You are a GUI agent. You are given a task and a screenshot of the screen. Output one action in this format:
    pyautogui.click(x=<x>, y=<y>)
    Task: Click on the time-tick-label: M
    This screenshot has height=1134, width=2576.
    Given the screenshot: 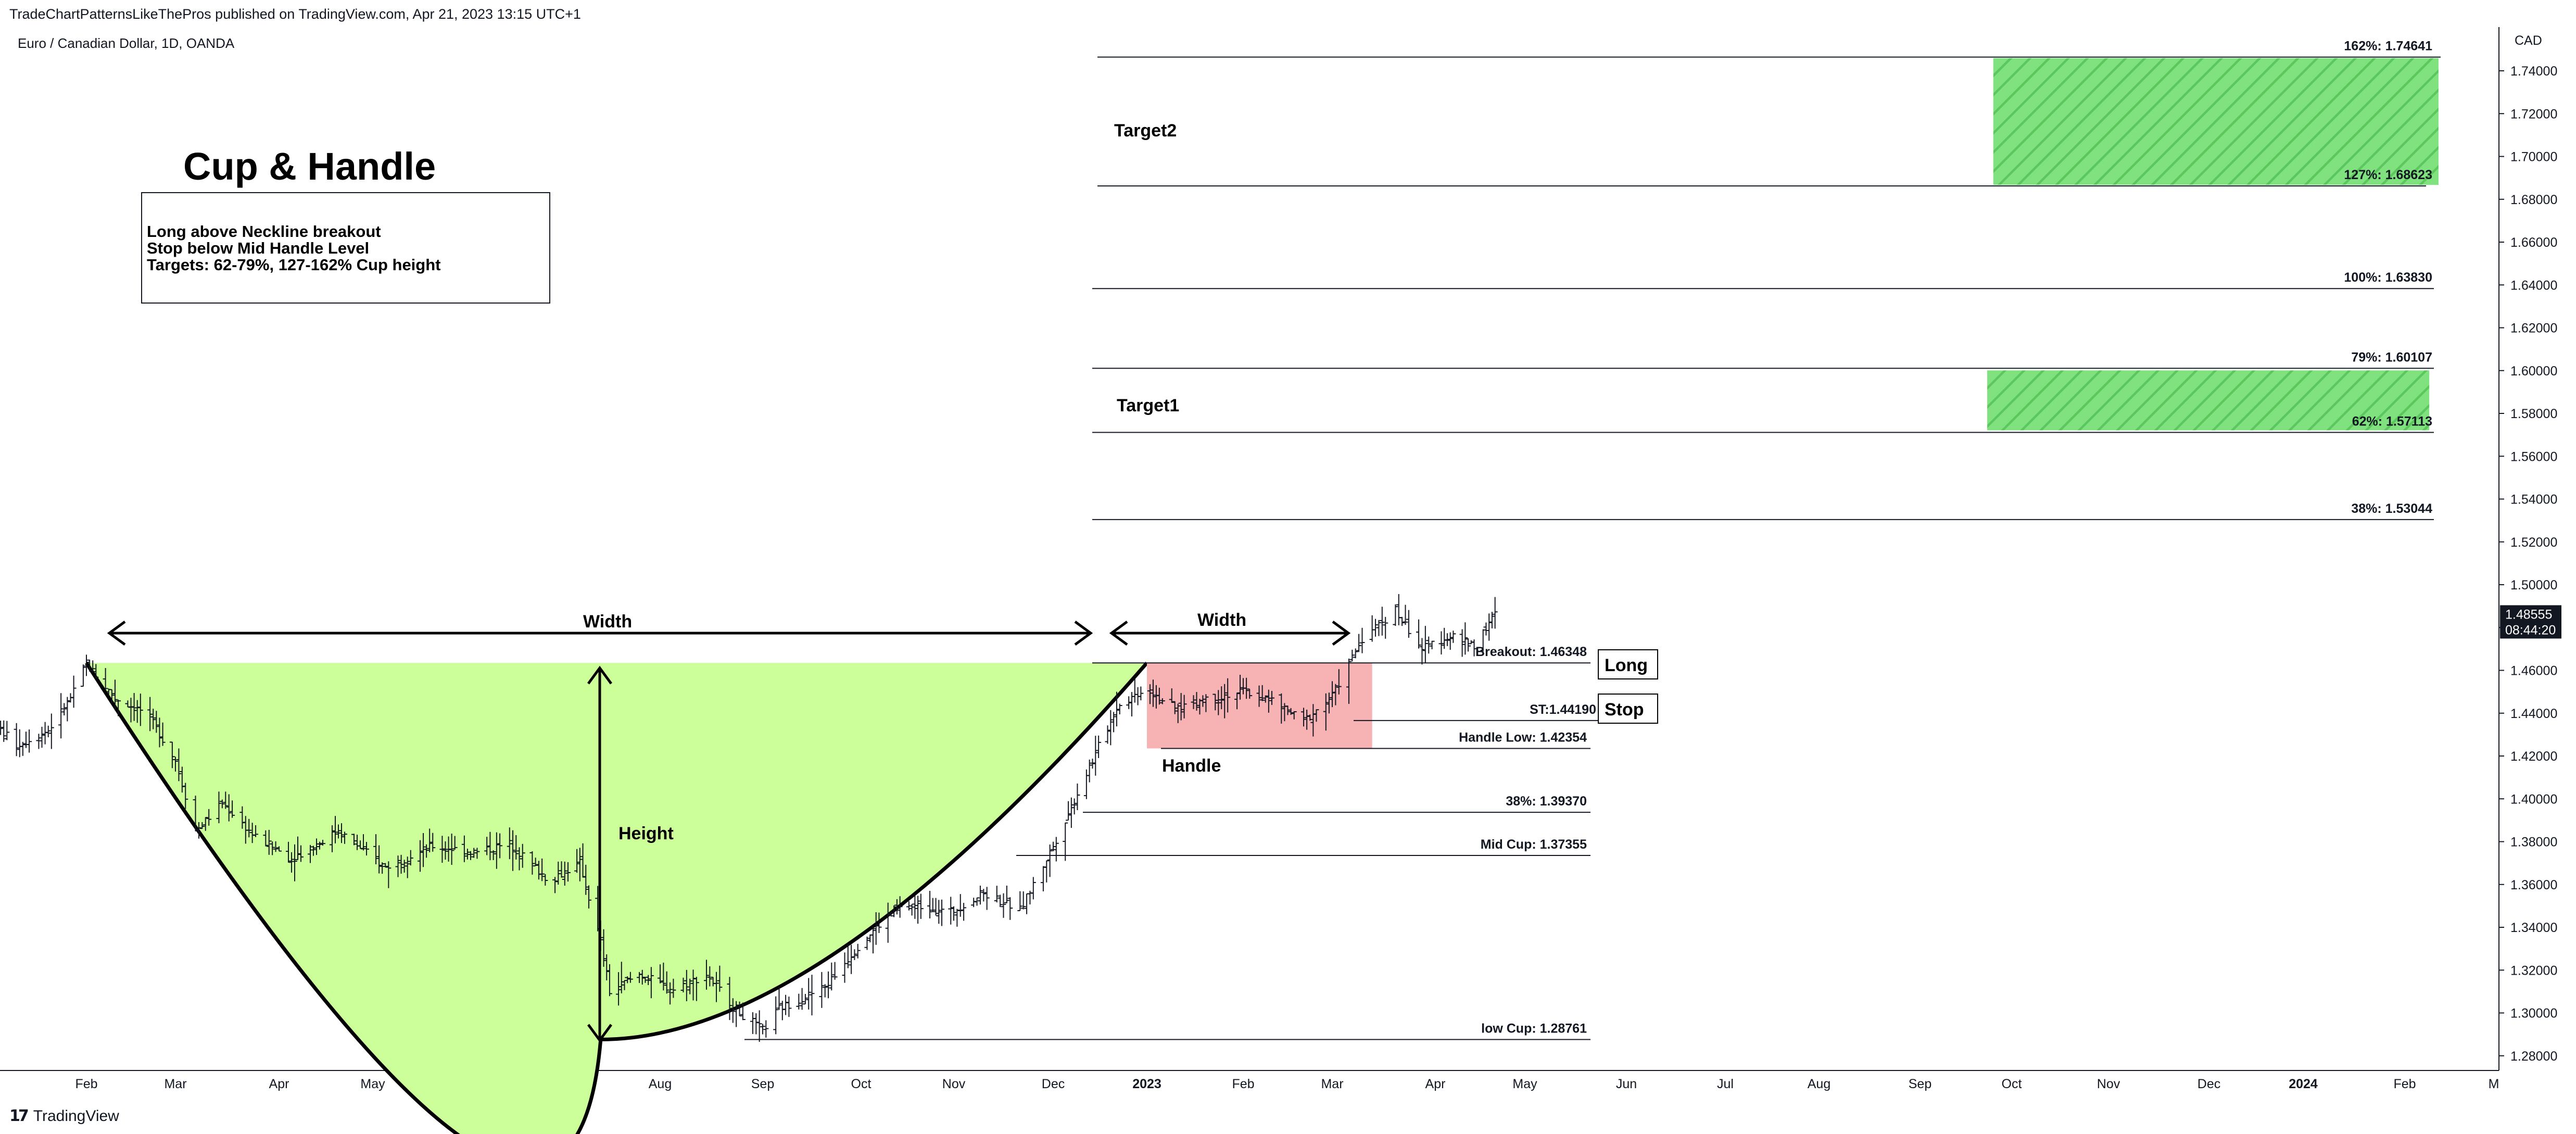 What is the action you would take?
    pyautogui.click(x=2494, y=1084)
    